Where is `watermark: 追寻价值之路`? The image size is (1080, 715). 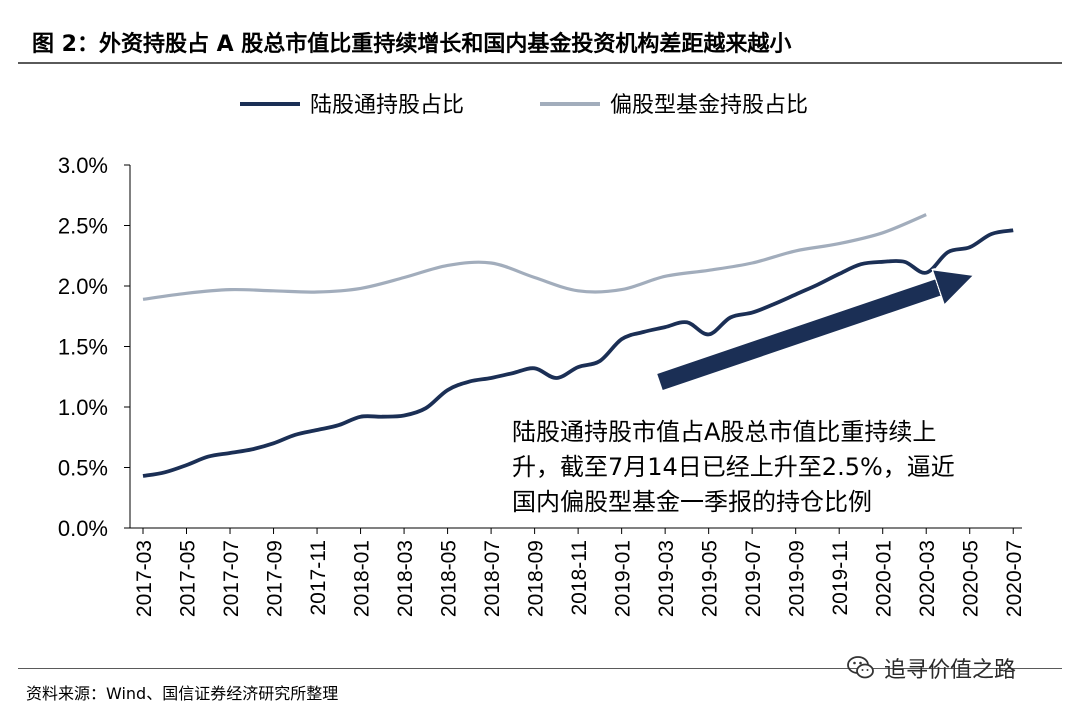
watermark: 追寻价值之路 is located at coordinates (931, 668).